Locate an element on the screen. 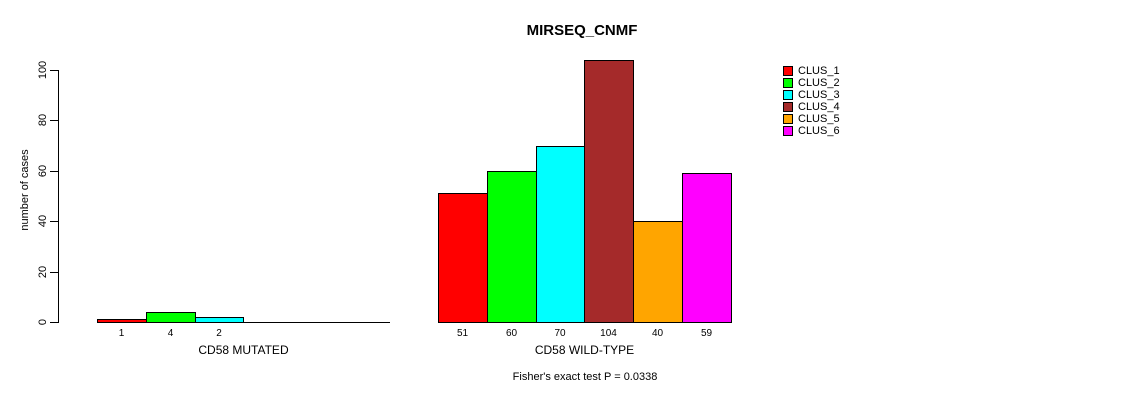 Image resolution: width=1140 pixels, height=400 pixels. bar-value-label: 104 is located at coordinates (608, 333).